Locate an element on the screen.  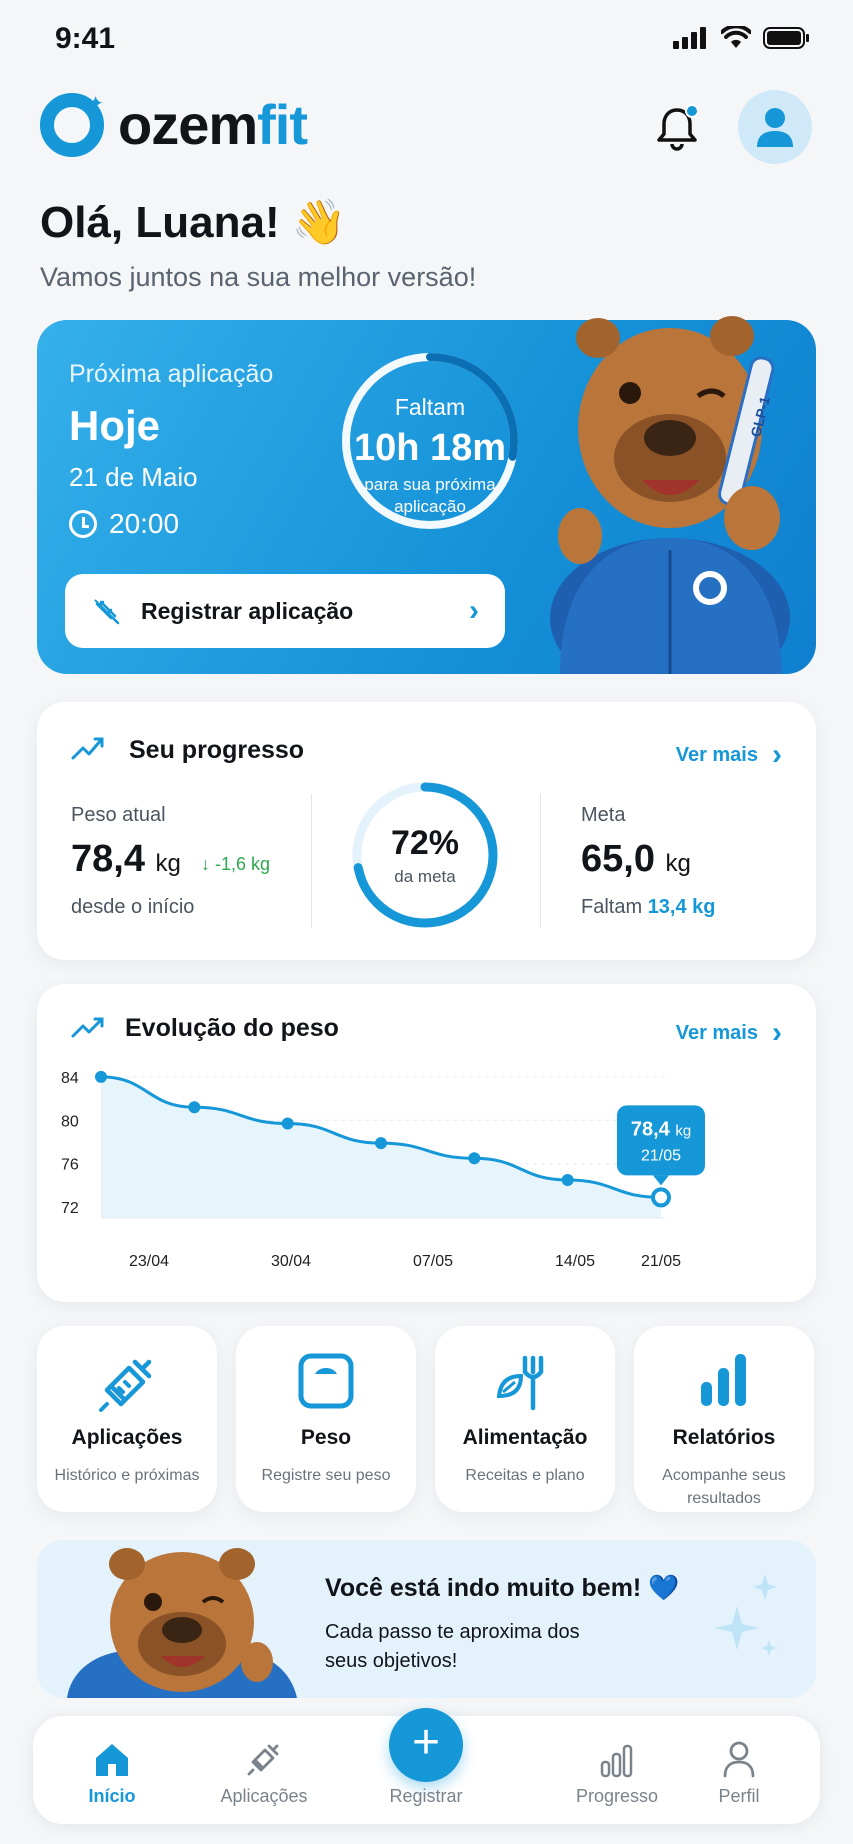
trend-line-icon is located at coordinates (87, 1027).